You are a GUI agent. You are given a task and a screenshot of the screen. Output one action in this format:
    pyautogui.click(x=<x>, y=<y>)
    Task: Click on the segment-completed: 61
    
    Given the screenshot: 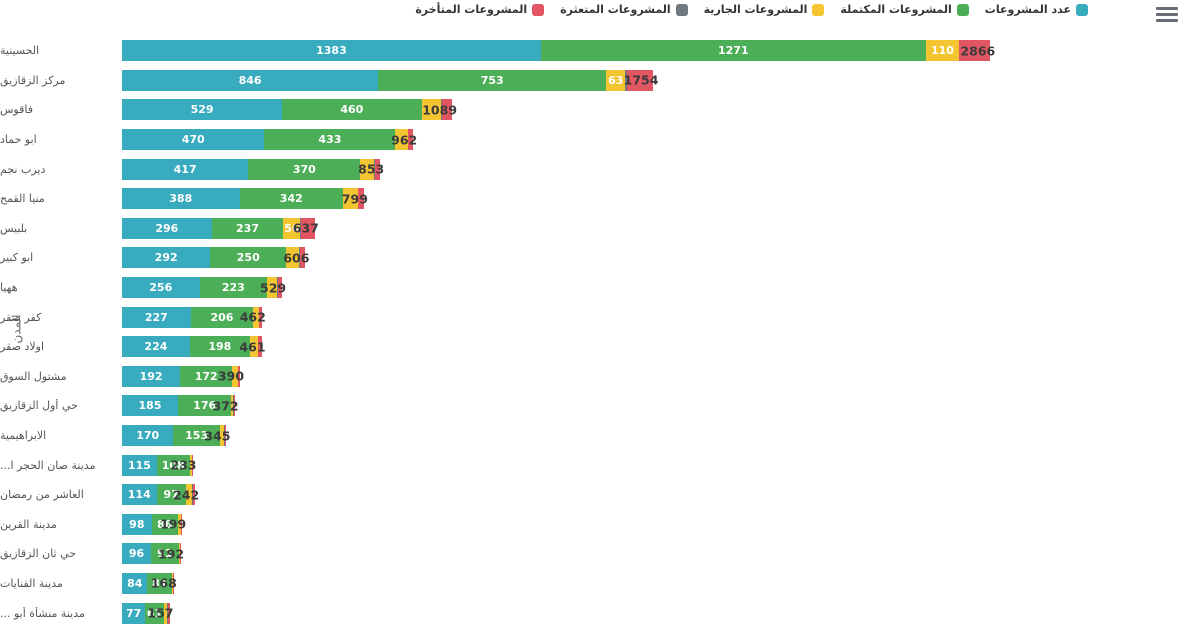 What is the action you would take?
    pyautogui.click(x=154, y=613)
    